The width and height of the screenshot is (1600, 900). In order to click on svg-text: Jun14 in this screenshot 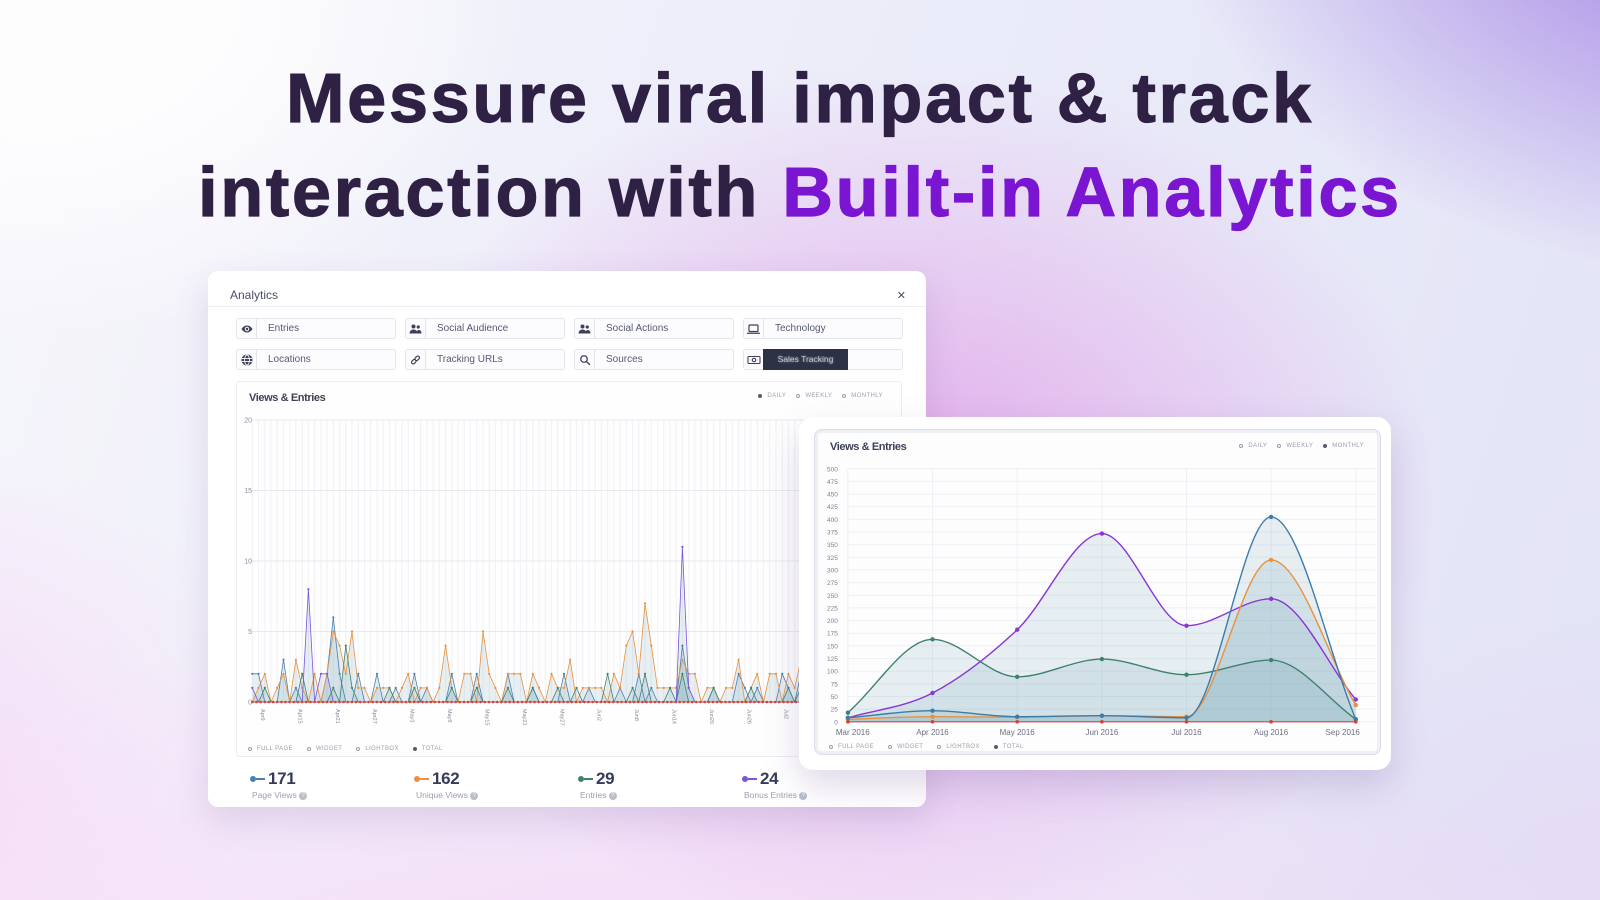, I will do `click(674, 716)`.